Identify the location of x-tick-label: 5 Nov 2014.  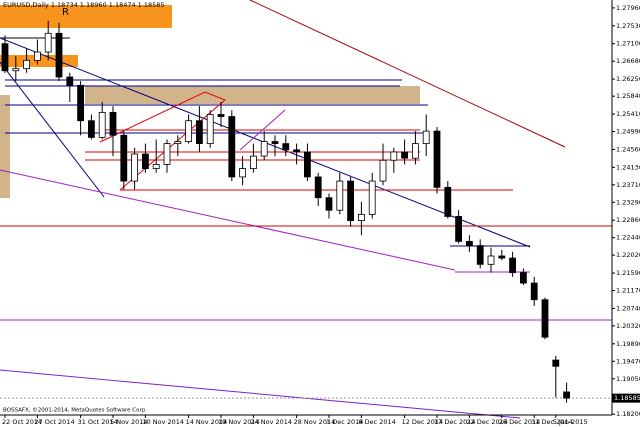
(129, 422).